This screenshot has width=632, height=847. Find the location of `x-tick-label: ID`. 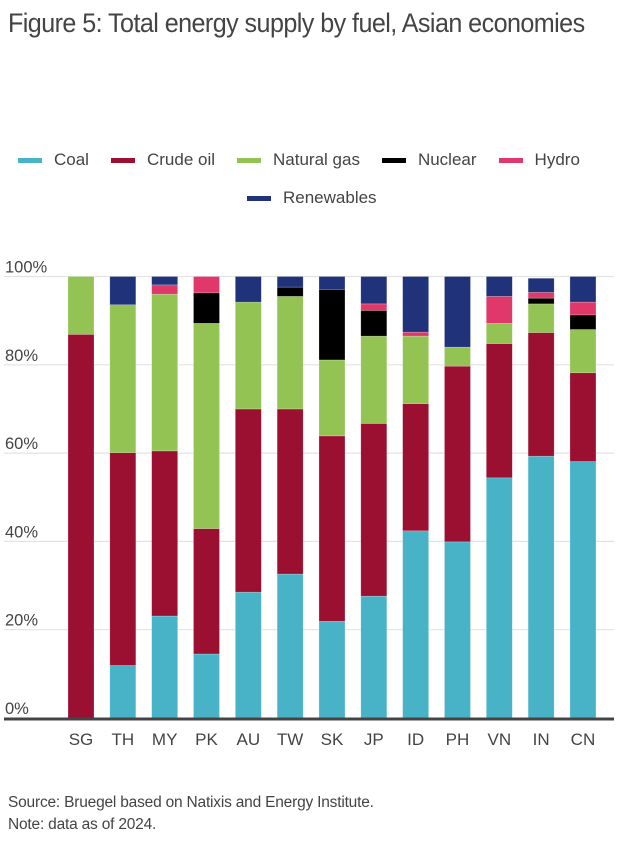

x-tick-label: ID is located at coordinates (415, 739).